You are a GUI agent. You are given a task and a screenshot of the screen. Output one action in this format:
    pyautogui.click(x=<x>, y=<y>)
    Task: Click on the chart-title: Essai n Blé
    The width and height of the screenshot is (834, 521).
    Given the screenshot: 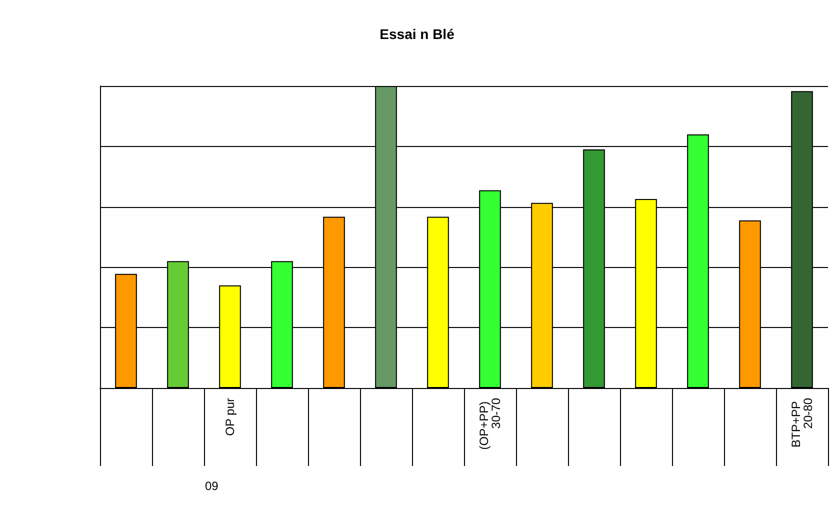 What is the action you would take?
    pyautogui.click(x=417, y=34)
    